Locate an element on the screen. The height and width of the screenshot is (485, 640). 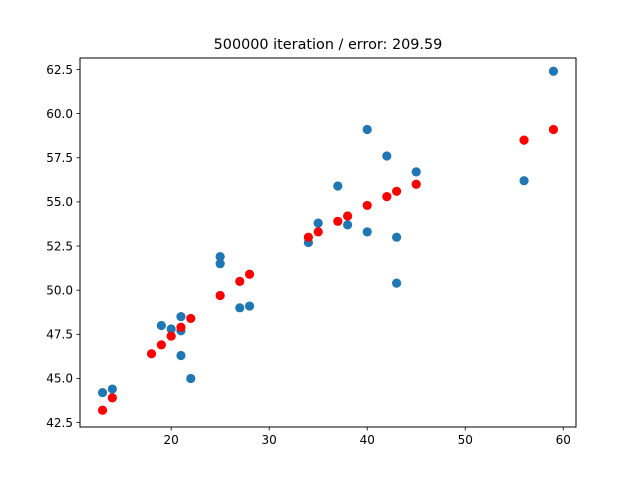
y-tick-label: 52.5 is located at coordinates (59, 246).